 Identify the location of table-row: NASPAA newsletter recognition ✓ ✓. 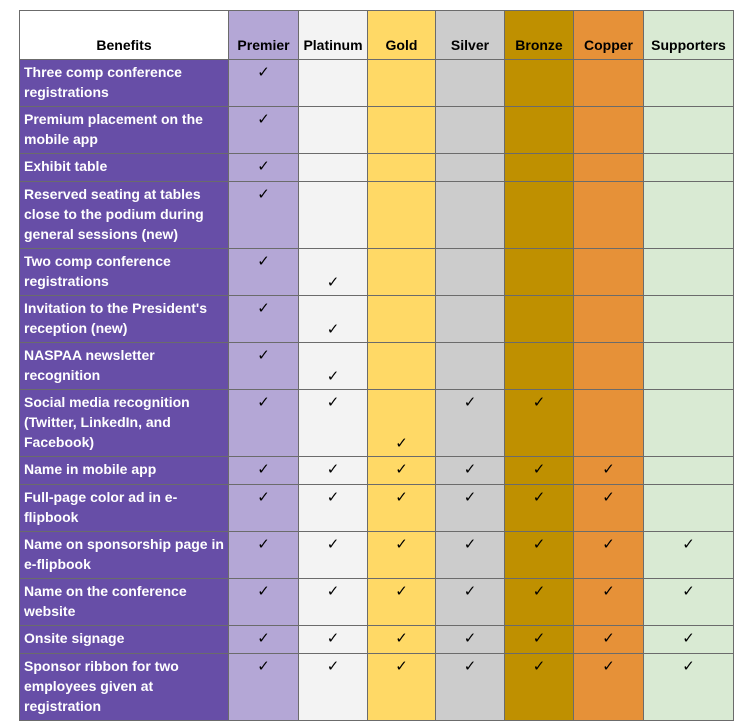
(376, 366).